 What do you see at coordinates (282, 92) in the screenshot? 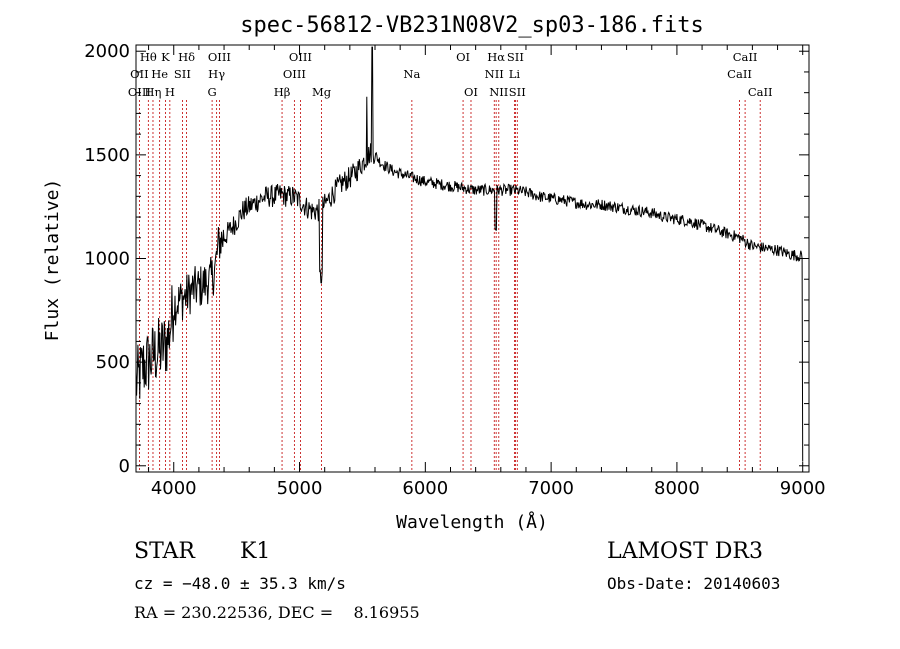
I see `spectral-line-label: Hβ` at bounding box center [282, 92].